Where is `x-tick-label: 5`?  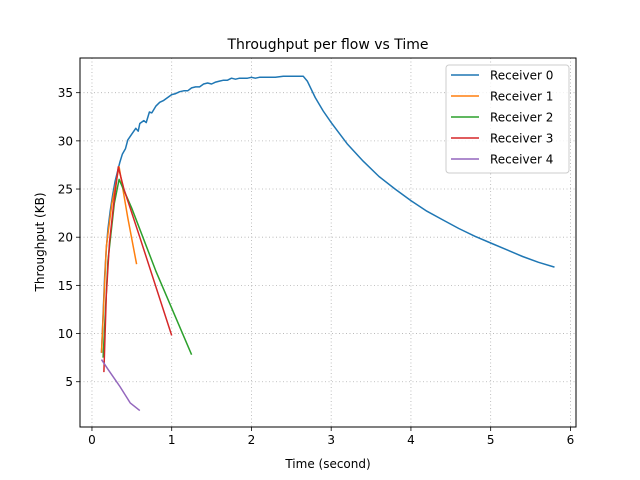
x-tick-label: 5 is located at coordinates (491, 440).